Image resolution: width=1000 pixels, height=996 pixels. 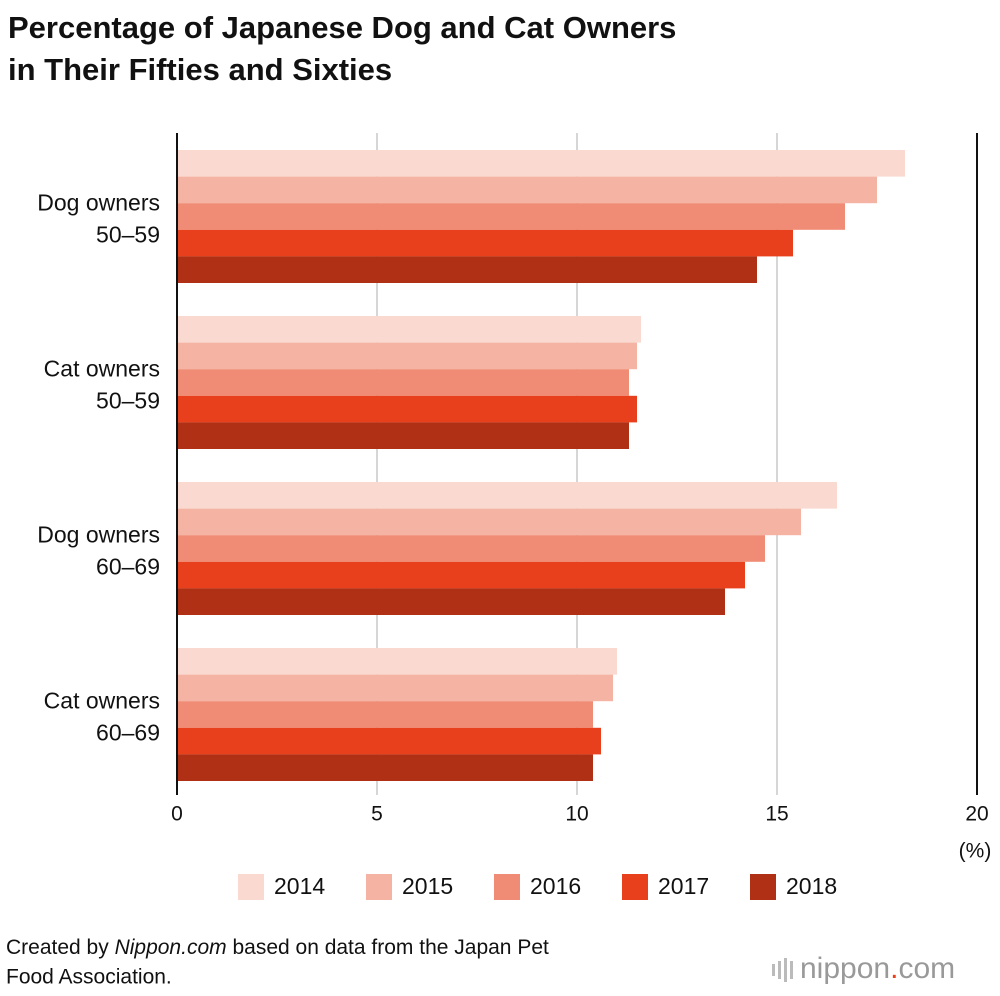 I want to click on source-text: Nippon.com, so click(x=171, y=947).